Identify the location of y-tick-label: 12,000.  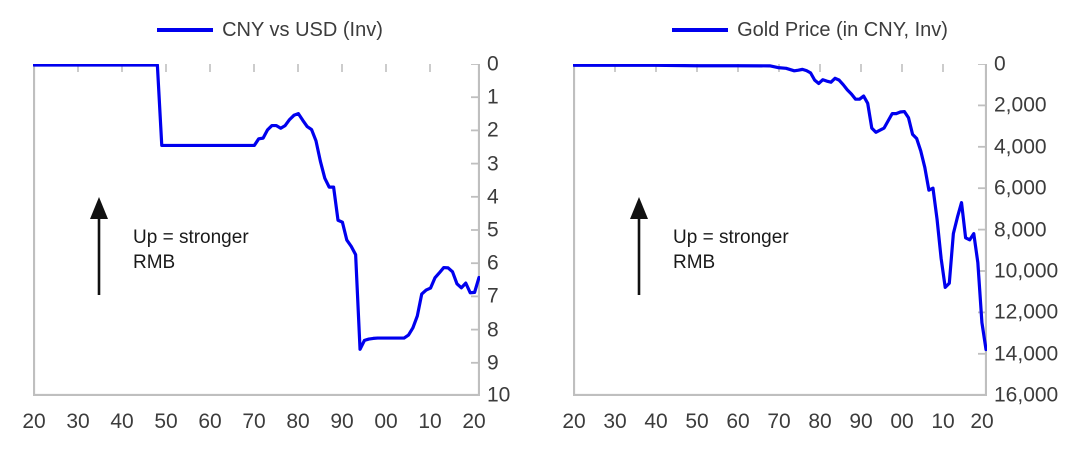
(1026, 312).